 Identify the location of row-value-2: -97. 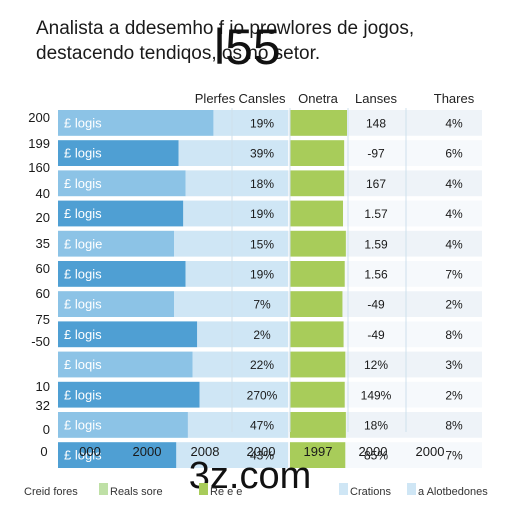
(376, 154).